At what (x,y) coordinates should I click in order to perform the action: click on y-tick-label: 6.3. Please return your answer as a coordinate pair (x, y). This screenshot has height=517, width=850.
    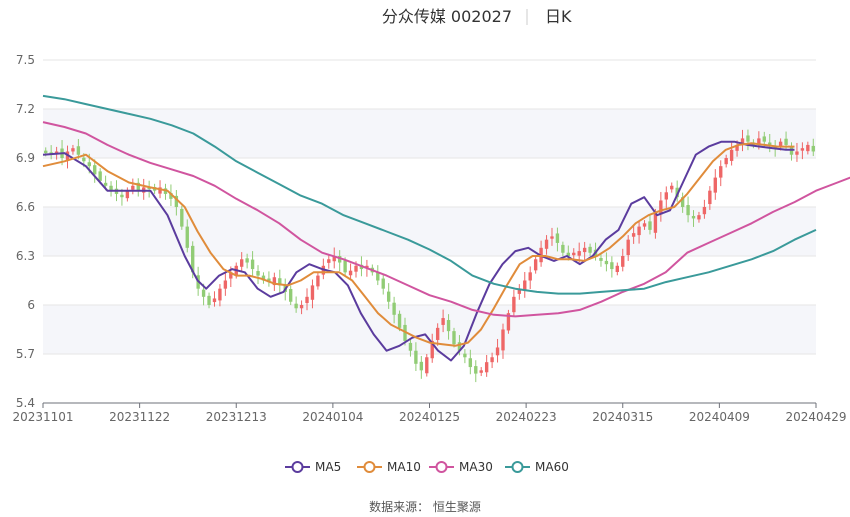
    Looking at the image, I should click on (25, 256).